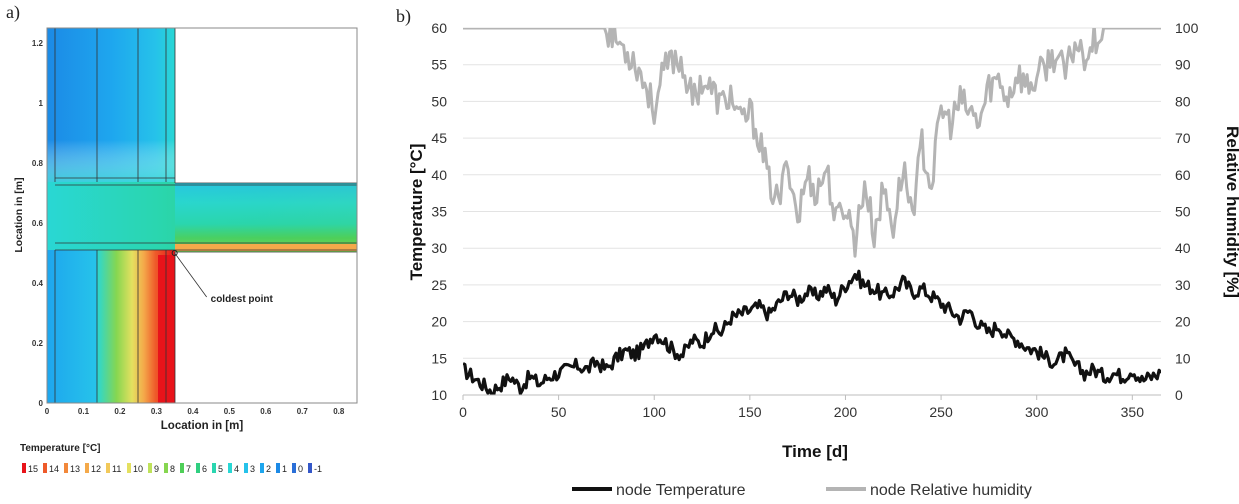 This screenshot has width=1239, height=504. I want to click on x-tick-label: 250, so click(941, 412).